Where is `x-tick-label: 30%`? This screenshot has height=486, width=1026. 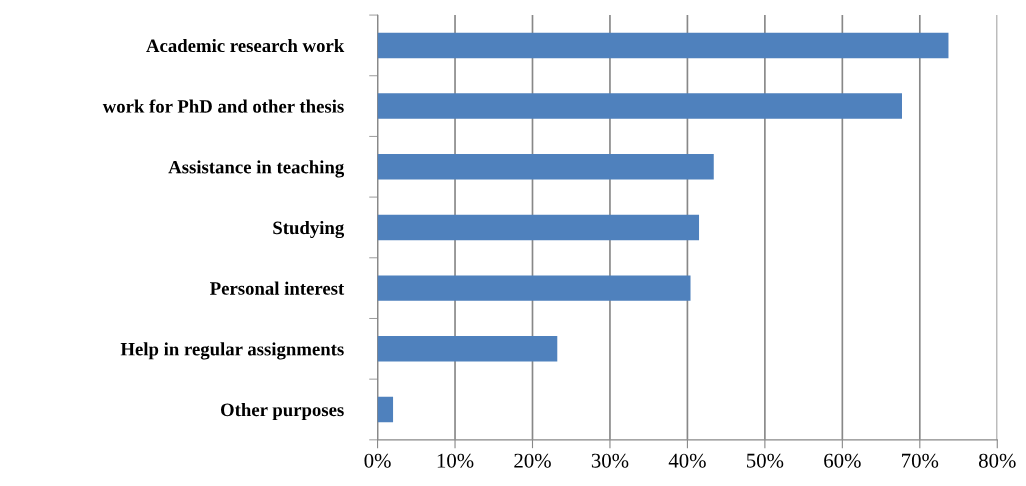 x-tick-label: 30% is located at coordinates (610, 460).